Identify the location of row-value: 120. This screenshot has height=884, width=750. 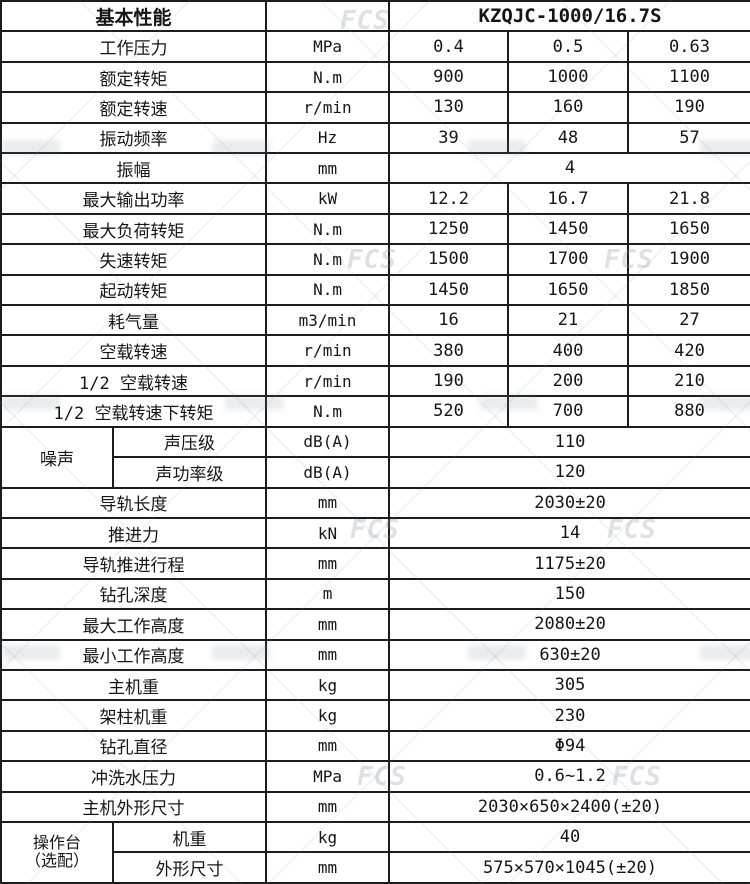
(569, 472).